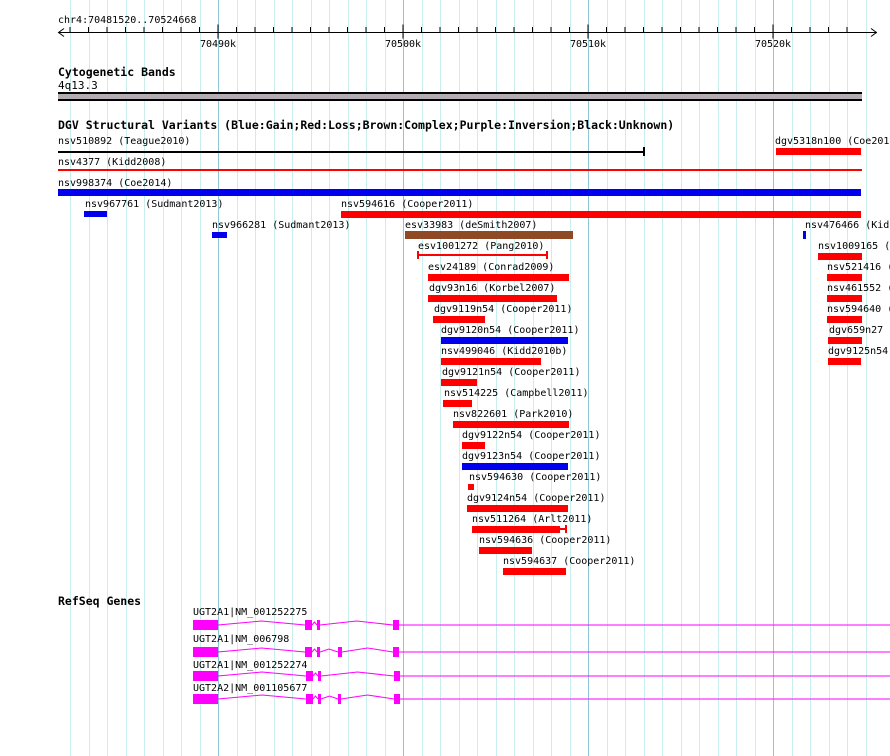 The height and width of the screenshot is (756, 890). I want to click on variant-label: dgv9119n54 (Cooper2011), so click(503, 309).